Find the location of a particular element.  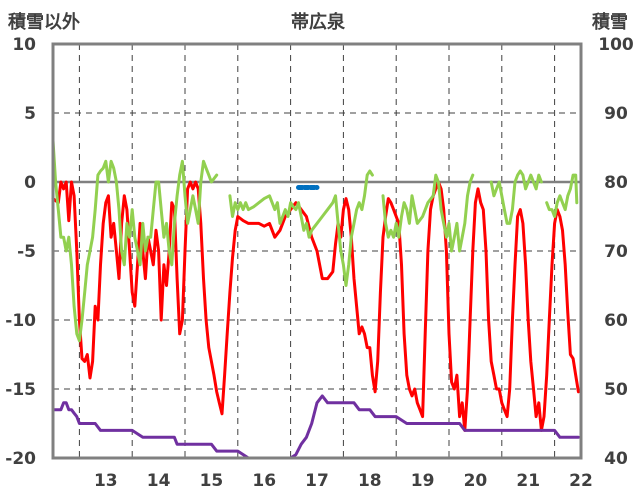

x-tick-label: 22 is located at coordinates (581, 481).